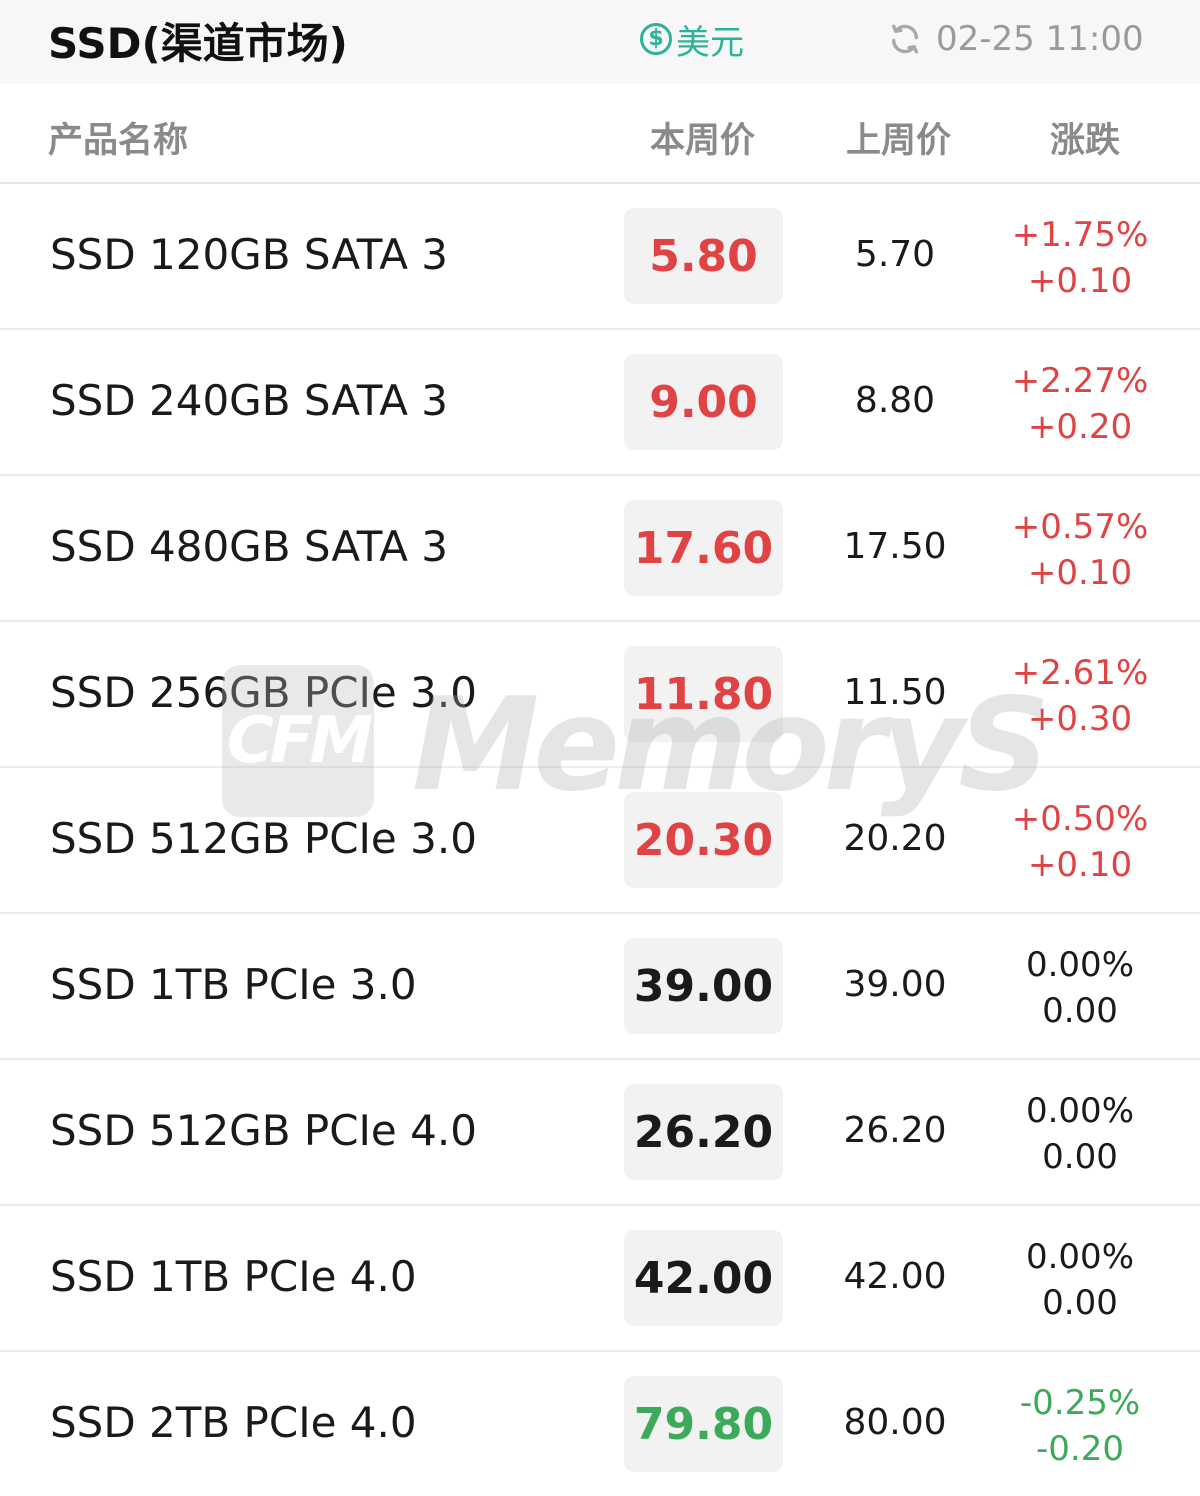 This screenshot has width=1200, height=1496. What do you see at coordinates (233, 1422) in the screenshot?
I see `product-name: SSD 2TB PCIe 4.0` at bounding box center [233, 1422].